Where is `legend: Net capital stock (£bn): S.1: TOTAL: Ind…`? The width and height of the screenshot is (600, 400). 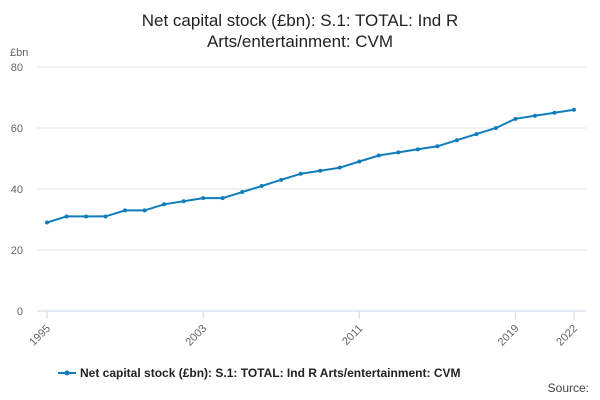 legend: Net capital stock (£bn): S.1: TOTAL: Ind… is located at coordinates (259, 373).